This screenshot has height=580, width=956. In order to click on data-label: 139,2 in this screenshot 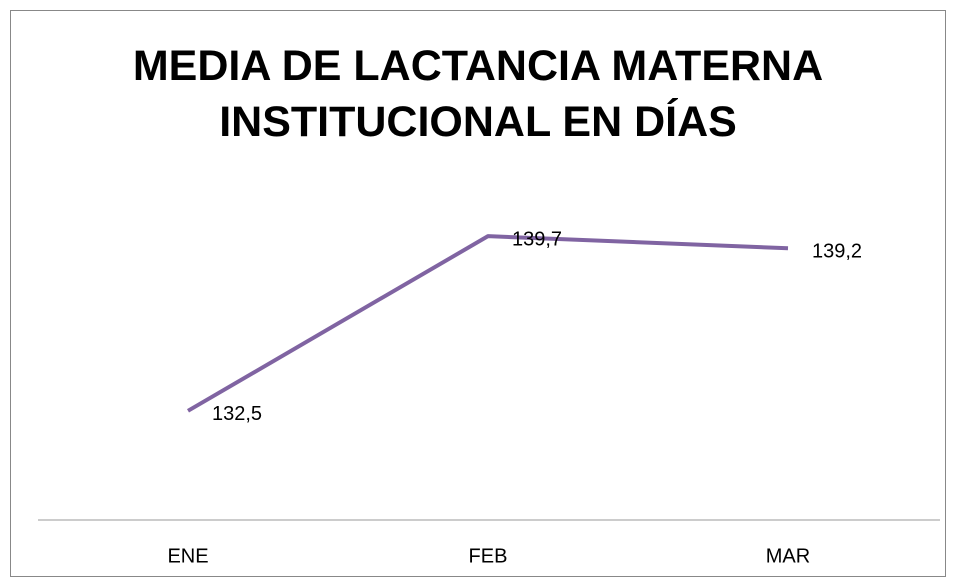, I will do `click(837, 252)`.